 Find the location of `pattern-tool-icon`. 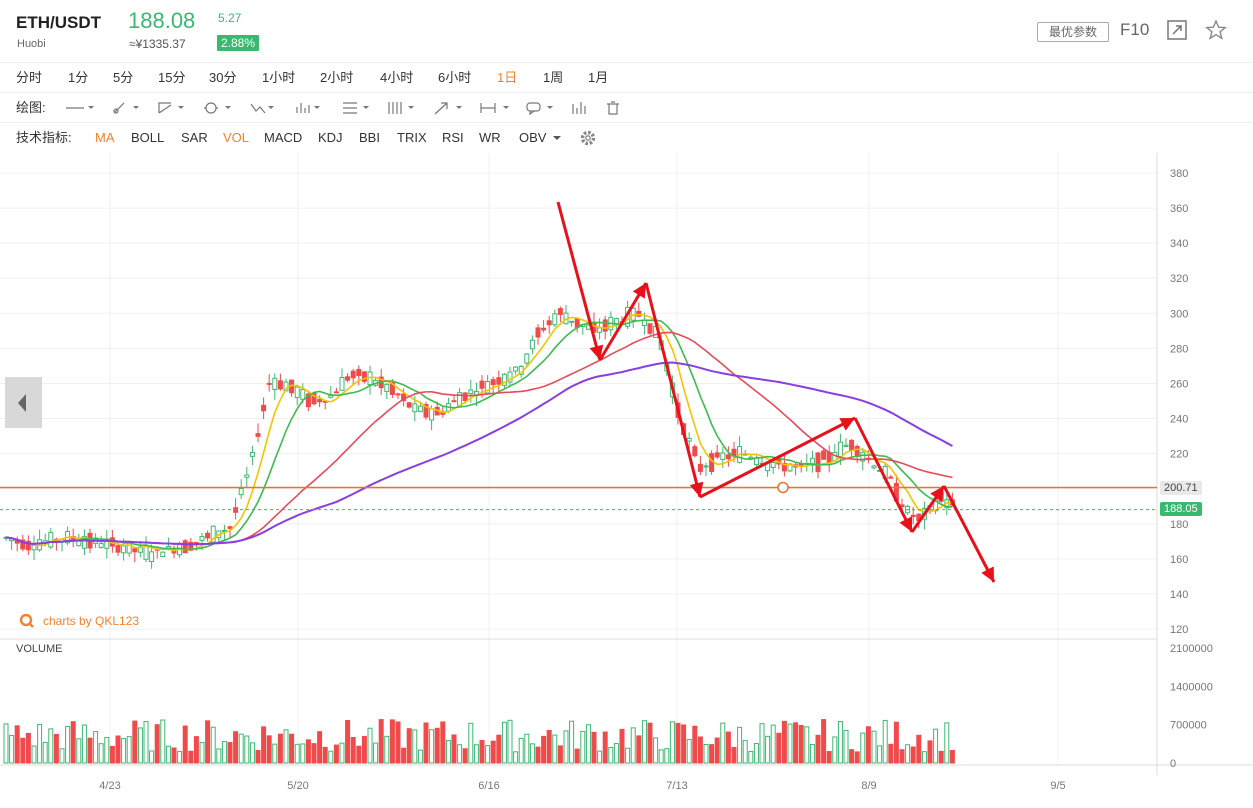

pattern-tool-icon is located at coordinates (308, 108).